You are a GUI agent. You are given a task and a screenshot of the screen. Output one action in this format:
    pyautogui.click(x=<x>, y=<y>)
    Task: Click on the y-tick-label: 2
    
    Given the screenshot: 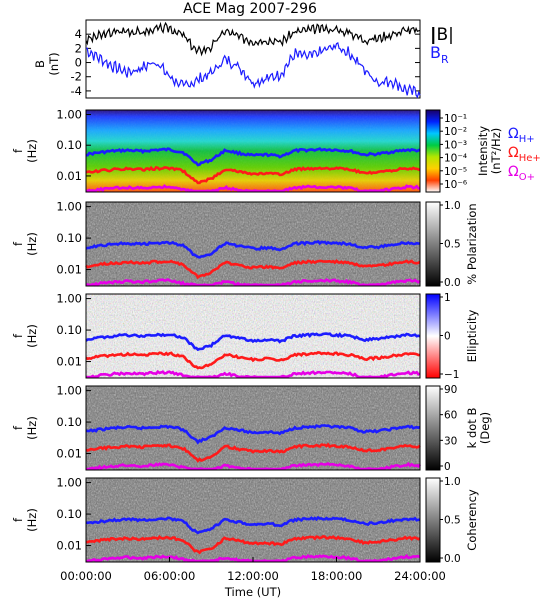 What is the action you would take?
    pyautogui.click(x=78, y=48)
    